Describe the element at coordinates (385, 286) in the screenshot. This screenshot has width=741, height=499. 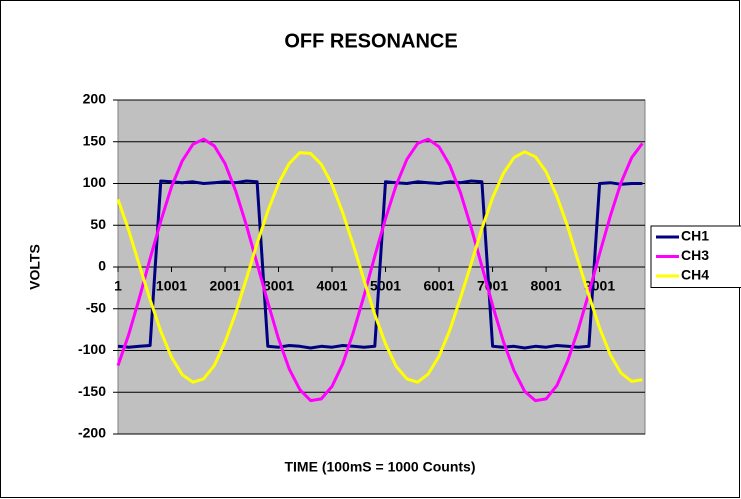
I see `x-tick-label: 5001` at that location.